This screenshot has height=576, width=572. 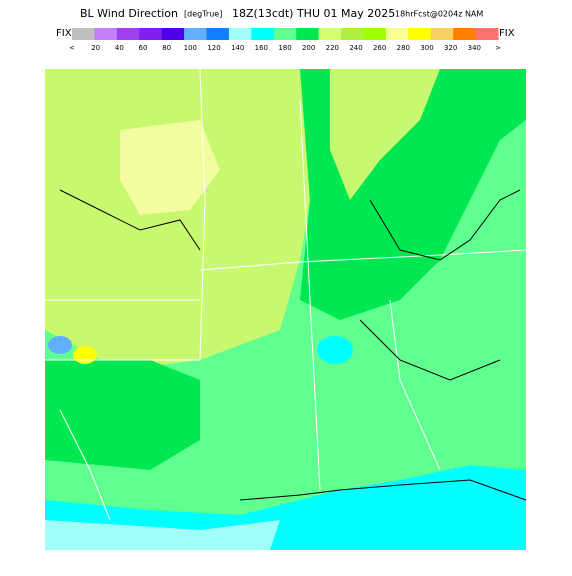 What do you see at coordinates (95, 48) in the screenshot?
I see `scale-label: 20` at bounding box center [95, 48].